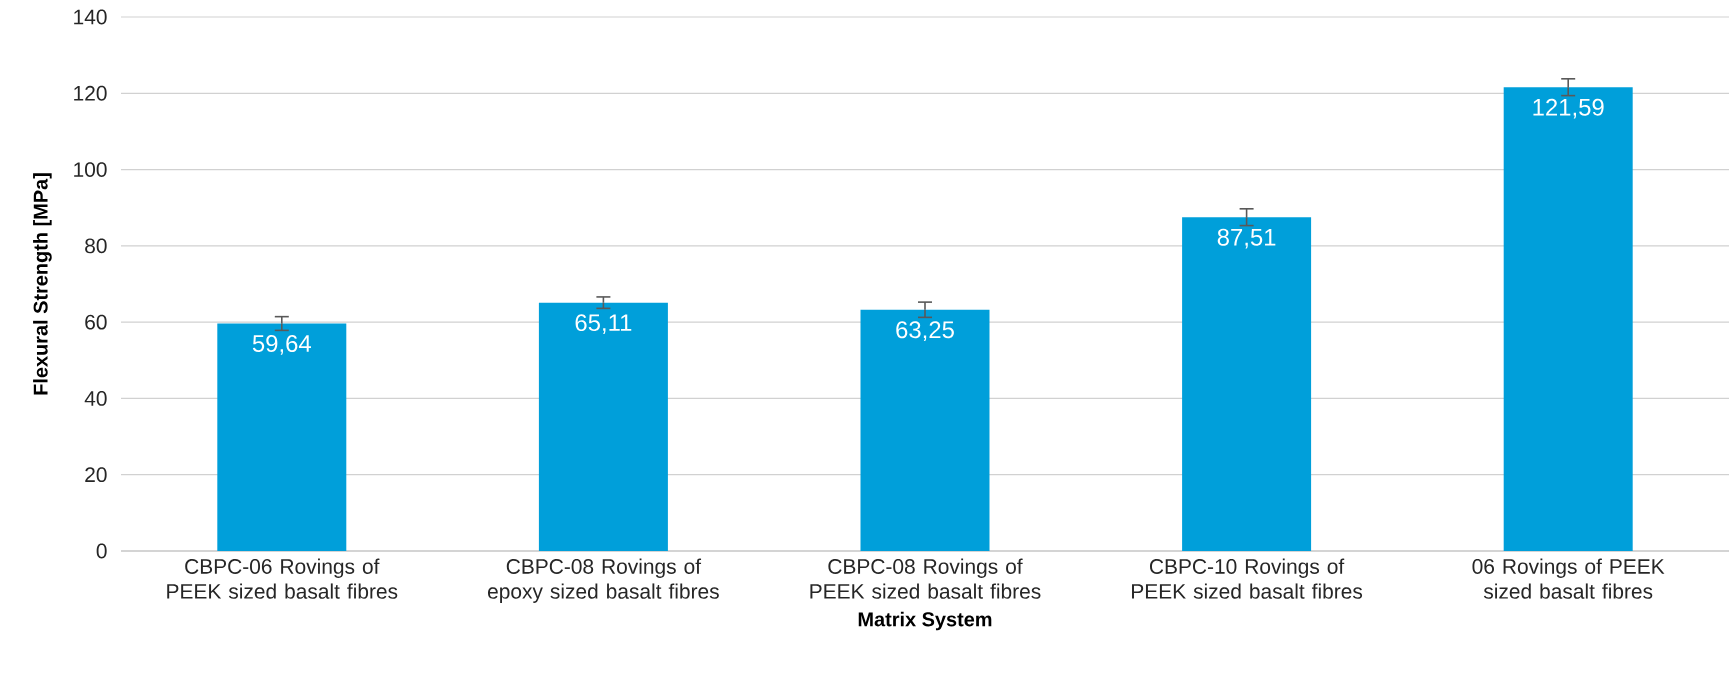  What do you see at coordinates (1246, 238) in the screenshot?
I see `data-label: 87,51` at bounding box center [1246, 238].